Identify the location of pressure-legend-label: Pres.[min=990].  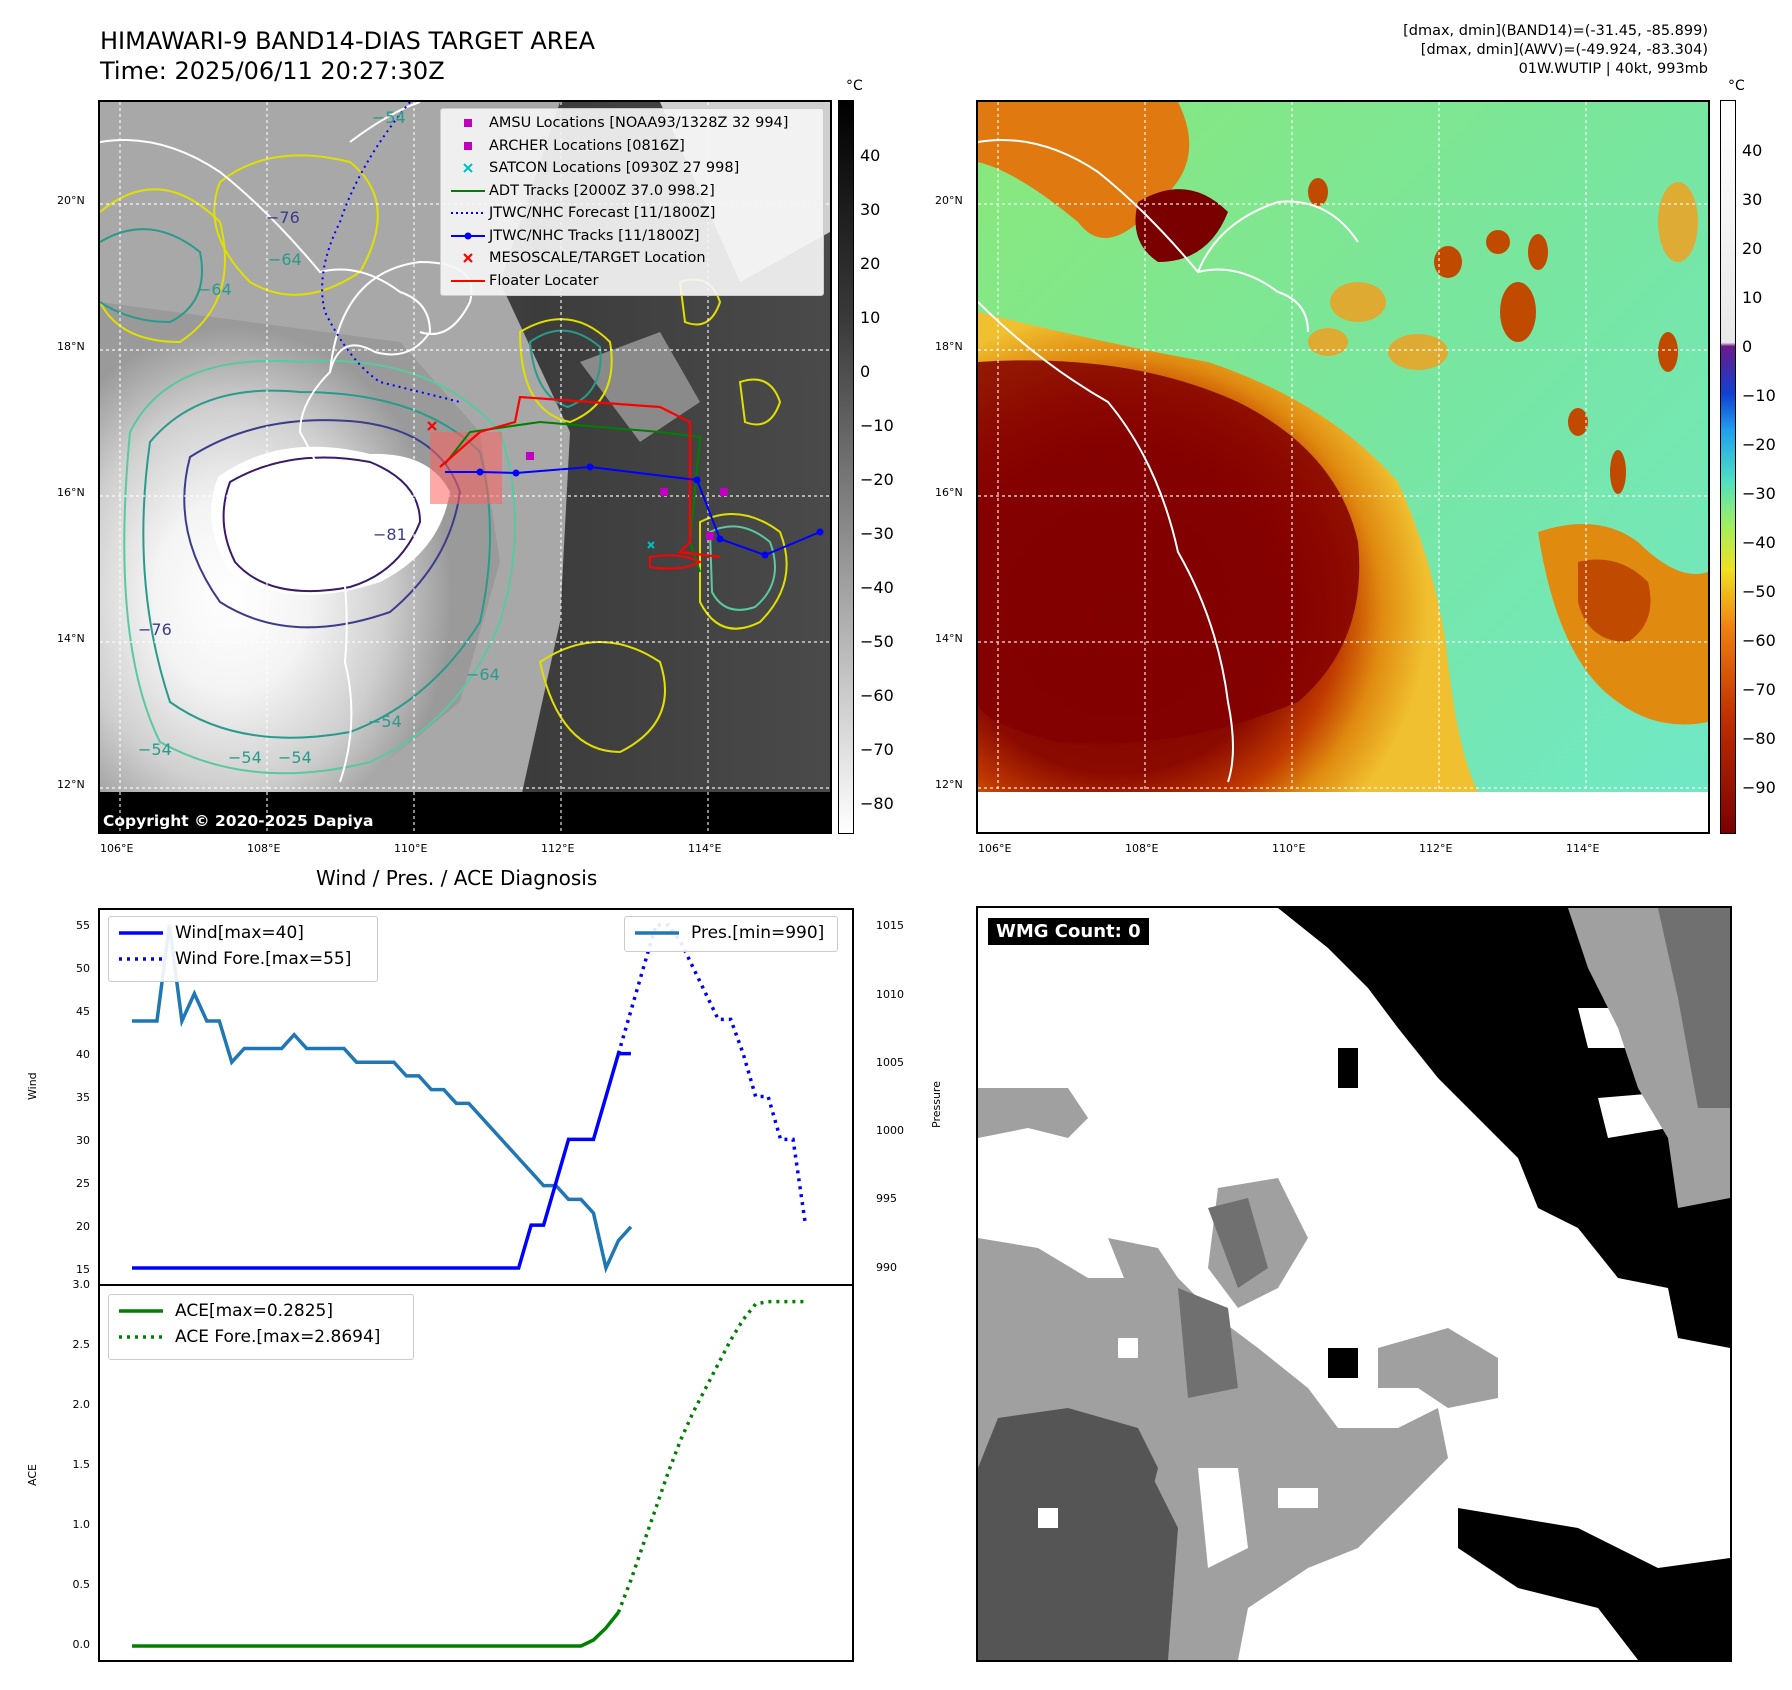
(758, 933).